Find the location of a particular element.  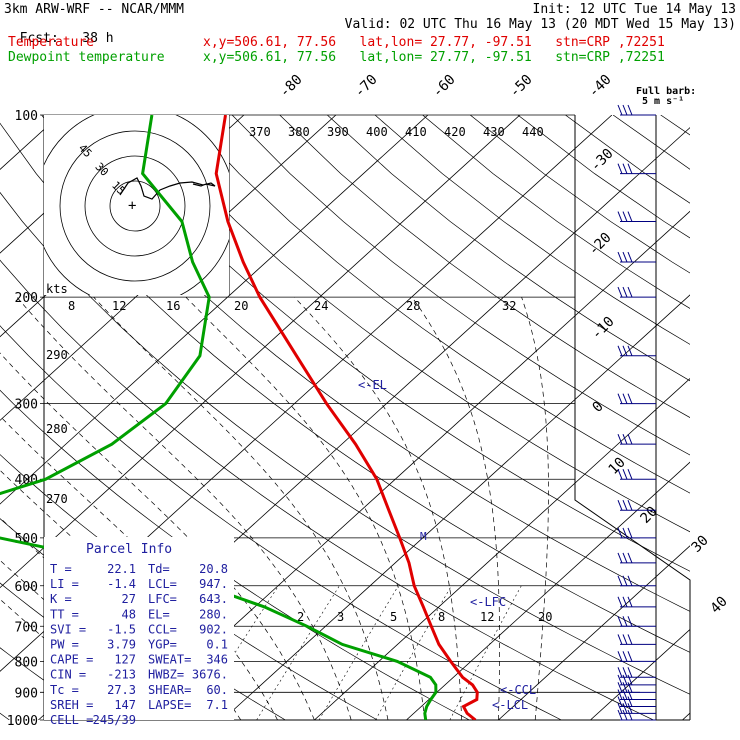

barb-note-line1: Full barb: is located at coordinates (666, 91).